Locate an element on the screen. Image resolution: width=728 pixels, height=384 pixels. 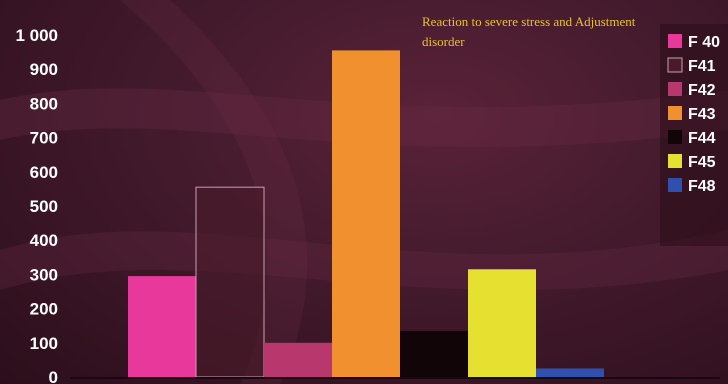
y-tick-label: 1 000 is located at coordinates (36, 35).